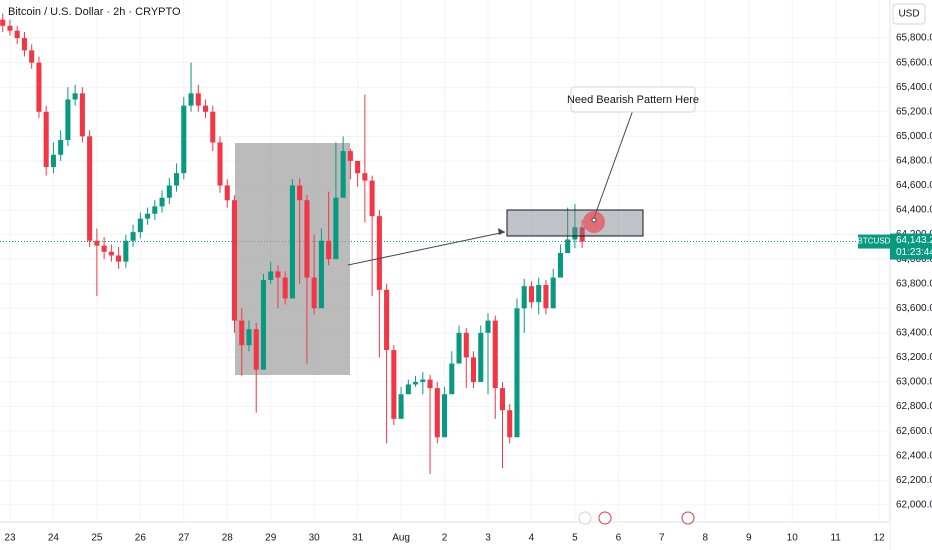 This screenshot has height=550, width=932. Describe the element at coordinates (835, 538) in the screenshot. I see `x-tick-label: 11` at that location.